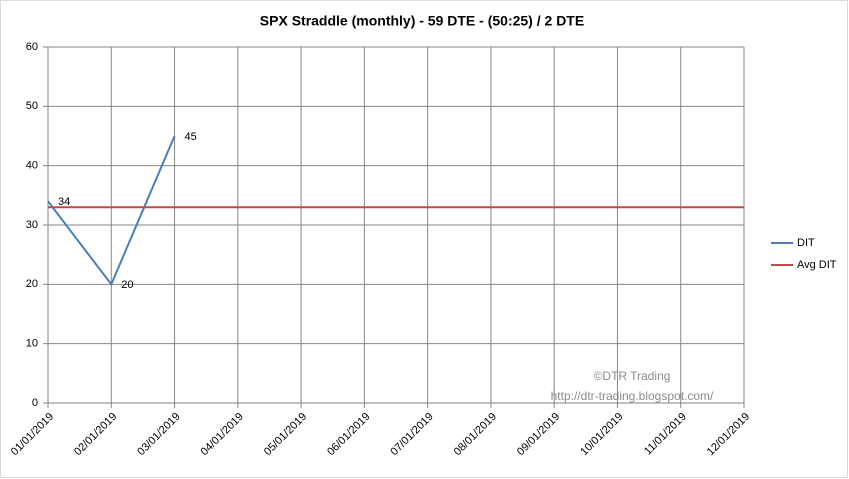 Image resolution: width=849 pixels, height=479 pixels. What do you see at coordinates (632, 396) in the screenshot?
I see `watermark-url: http://dtr-trading.blogspot.com/` at bounding box center [632, 396].